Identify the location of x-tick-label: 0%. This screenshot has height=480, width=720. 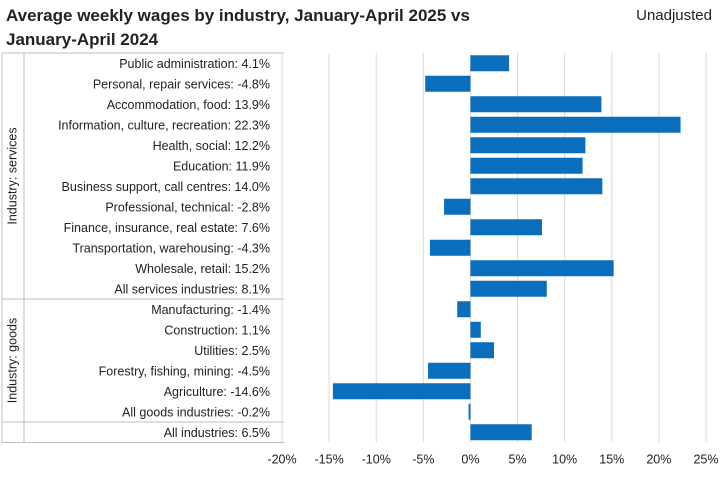
(470, 460).